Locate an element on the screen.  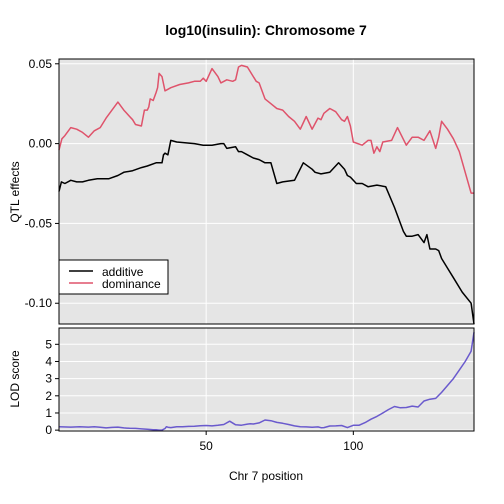
legend-label-additive: additive is located at coordinates (123, 272).